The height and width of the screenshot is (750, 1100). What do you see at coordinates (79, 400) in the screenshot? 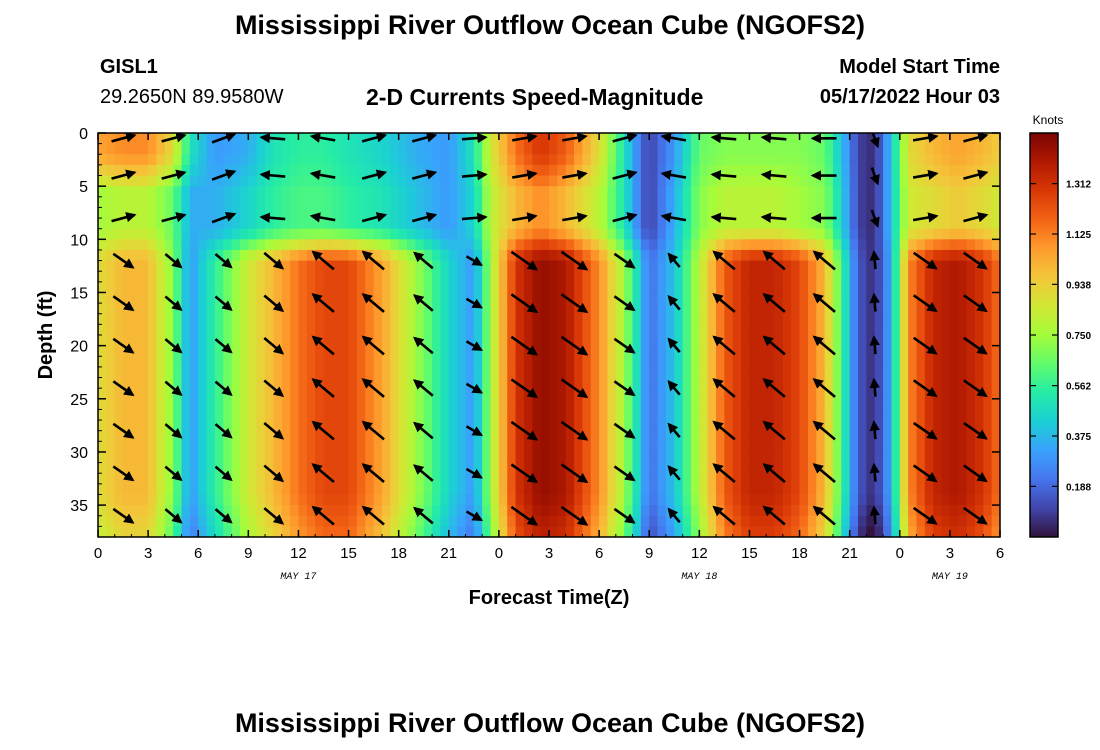
I see `y-tick-label: 25` at bounding box center [79, 400].